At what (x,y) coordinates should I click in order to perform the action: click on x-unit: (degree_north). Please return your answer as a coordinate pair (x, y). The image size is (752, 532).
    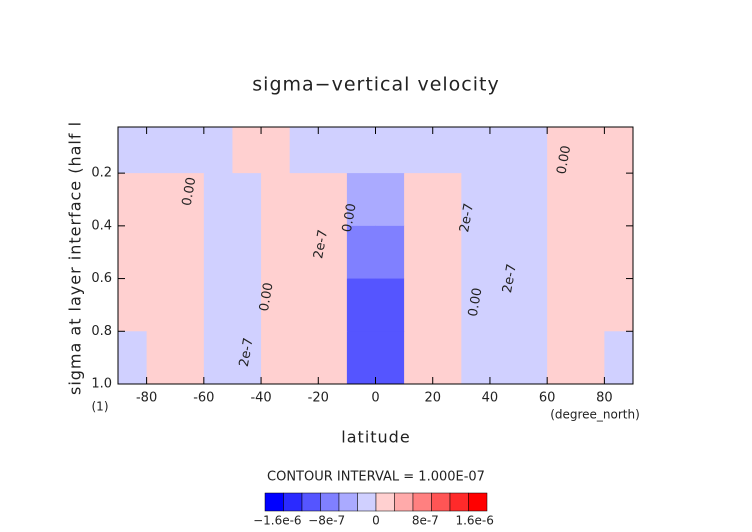
    Looking at the image, I should click on (595, 415).